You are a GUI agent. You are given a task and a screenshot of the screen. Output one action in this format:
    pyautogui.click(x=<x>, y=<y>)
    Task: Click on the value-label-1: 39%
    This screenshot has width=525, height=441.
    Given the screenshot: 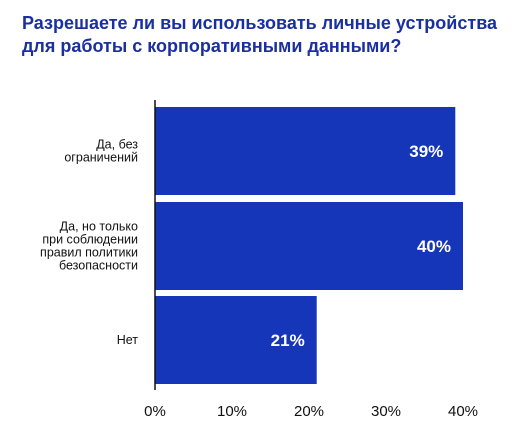 What is the action you would take?
    pyautogui.click(x=426, y=151)
    